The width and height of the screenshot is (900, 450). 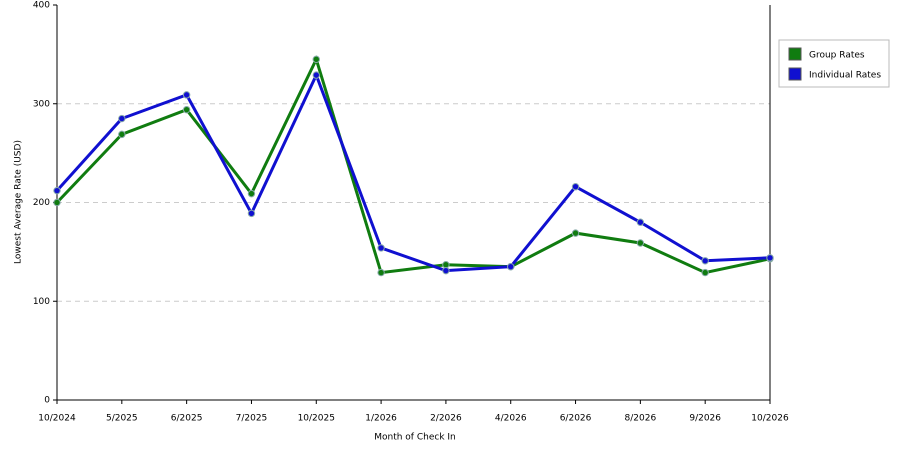 What do you see at coordinates (41, 104) in the screenshot?
I see `y-tick-label: 300` at bounding box center [41, 104].